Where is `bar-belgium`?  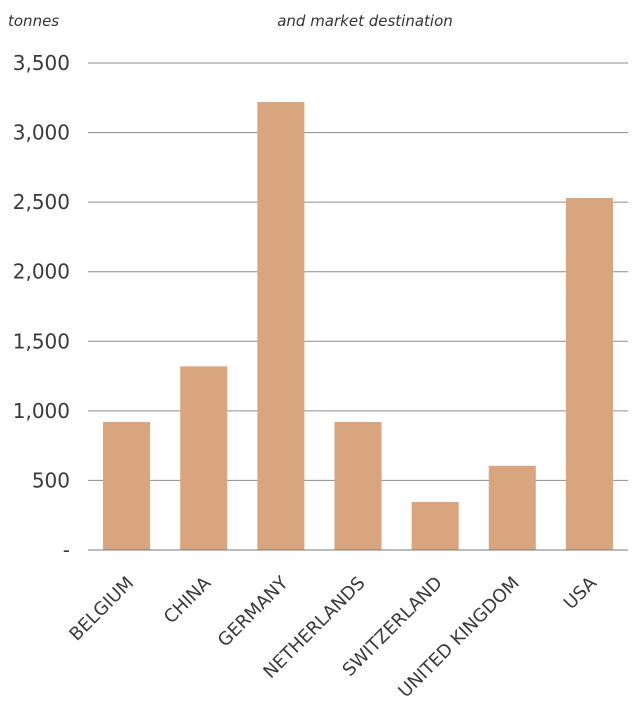
bar-belgium is located at coordinates (127, 485).